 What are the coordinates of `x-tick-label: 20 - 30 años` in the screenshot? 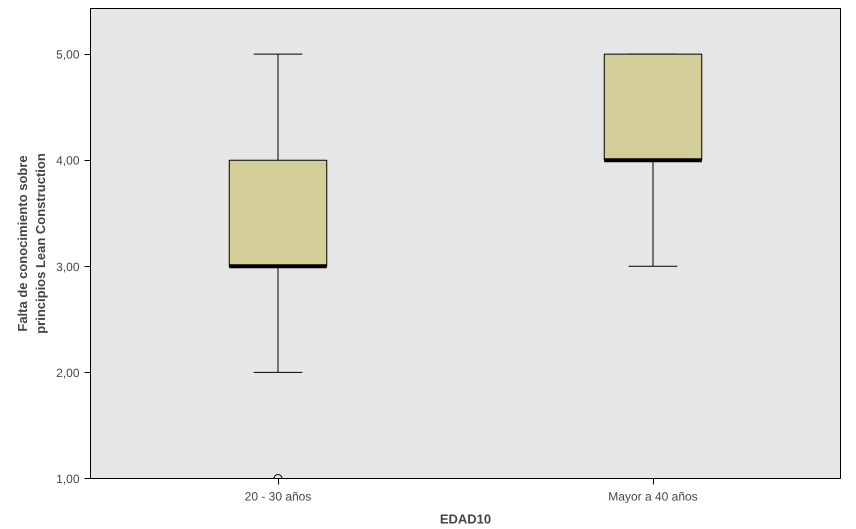 It's located at (278, 497).